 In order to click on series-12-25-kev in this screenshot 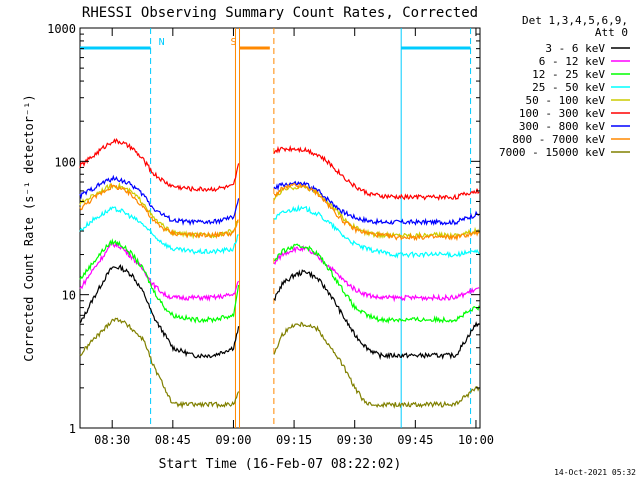, I will do `click(279, 281)`.